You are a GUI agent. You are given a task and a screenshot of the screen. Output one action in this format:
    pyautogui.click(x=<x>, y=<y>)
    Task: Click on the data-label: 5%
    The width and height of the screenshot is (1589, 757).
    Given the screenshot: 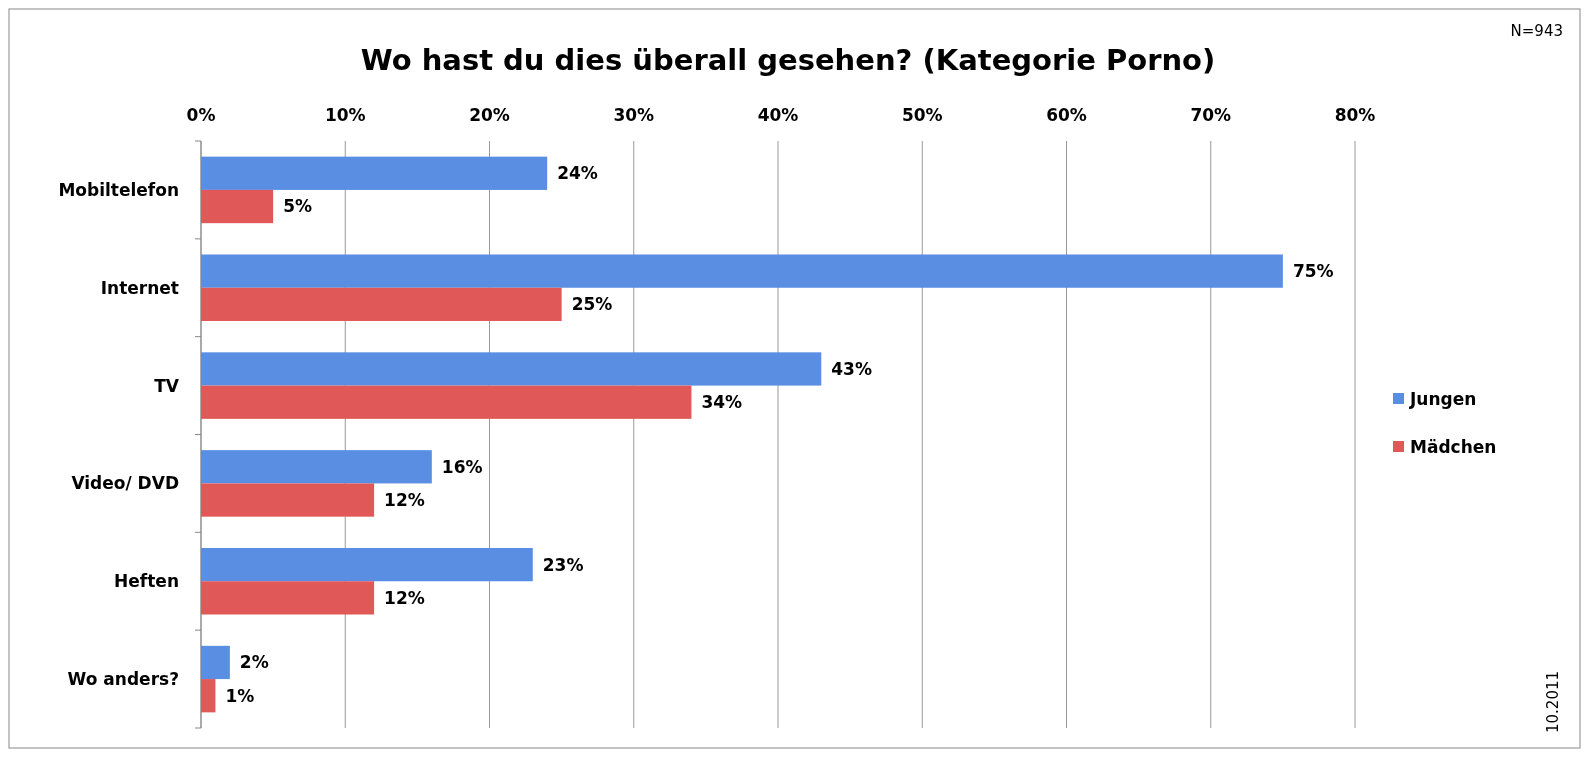 What is the action you would take?
    pyautogui.click(x=297, y=206)
    